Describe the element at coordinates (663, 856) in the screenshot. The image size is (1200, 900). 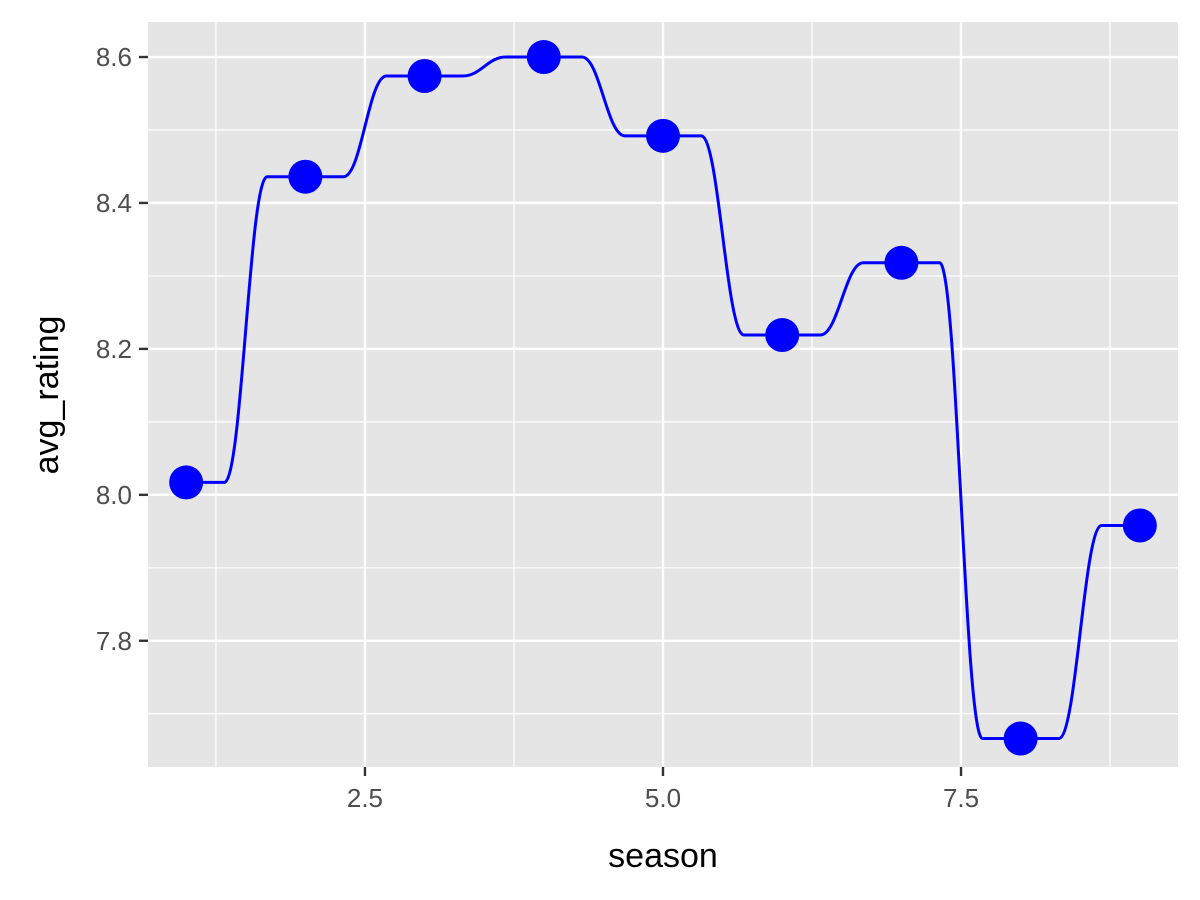
I see `x-axis-title: season` at that location.